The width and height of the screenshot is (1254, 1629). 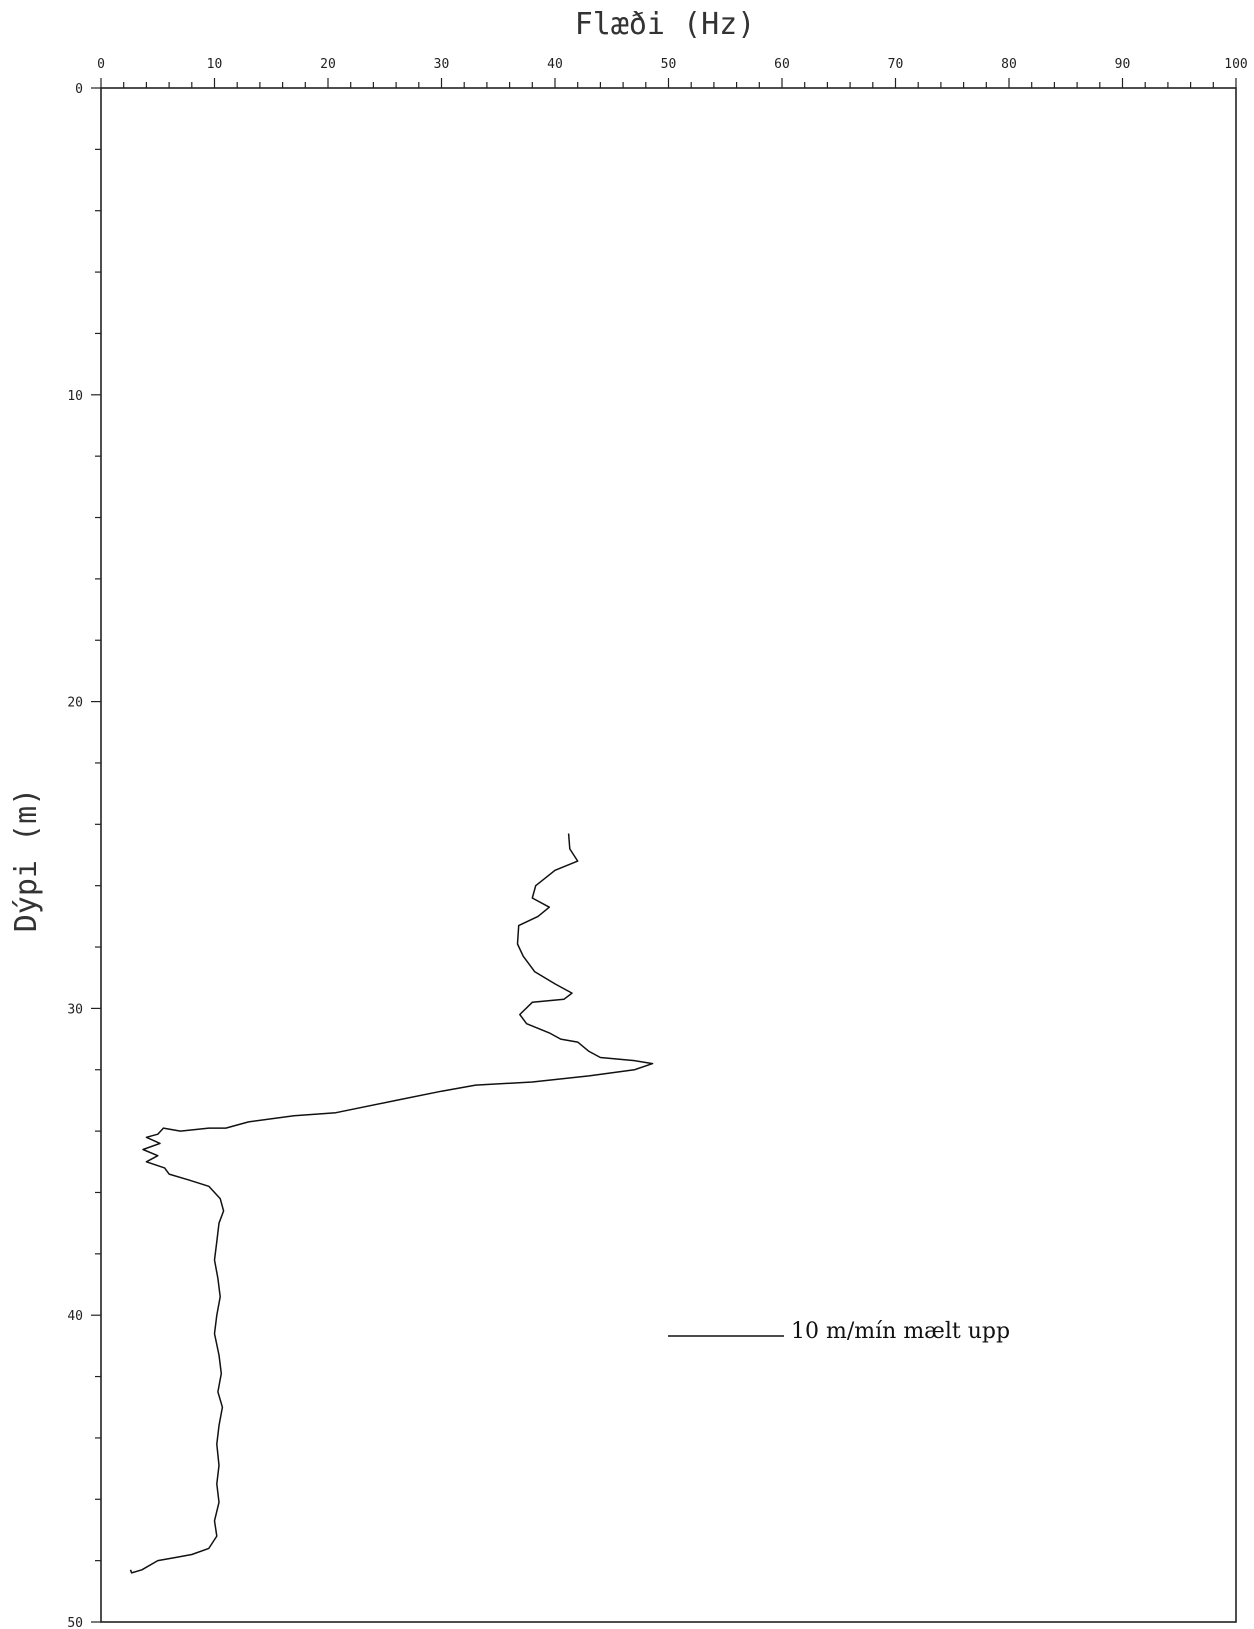 What do you see at coordinates (75, 703) in the screenshot?
I see `y-tick-label: 20` at bounding box center [75, 703].